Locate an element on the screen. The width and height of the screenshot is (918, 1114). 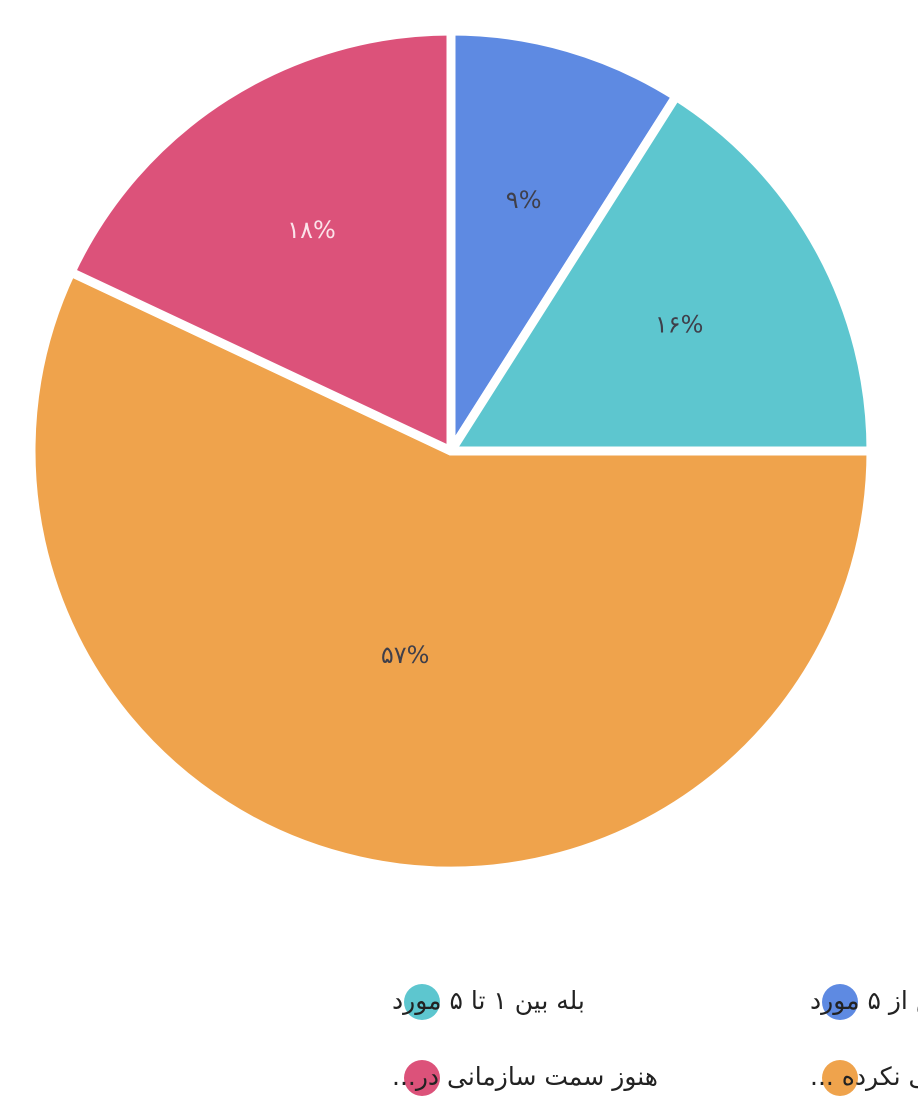
legend-label: بله بیش از ۵ مورد is located at coordinates (864, 1000).